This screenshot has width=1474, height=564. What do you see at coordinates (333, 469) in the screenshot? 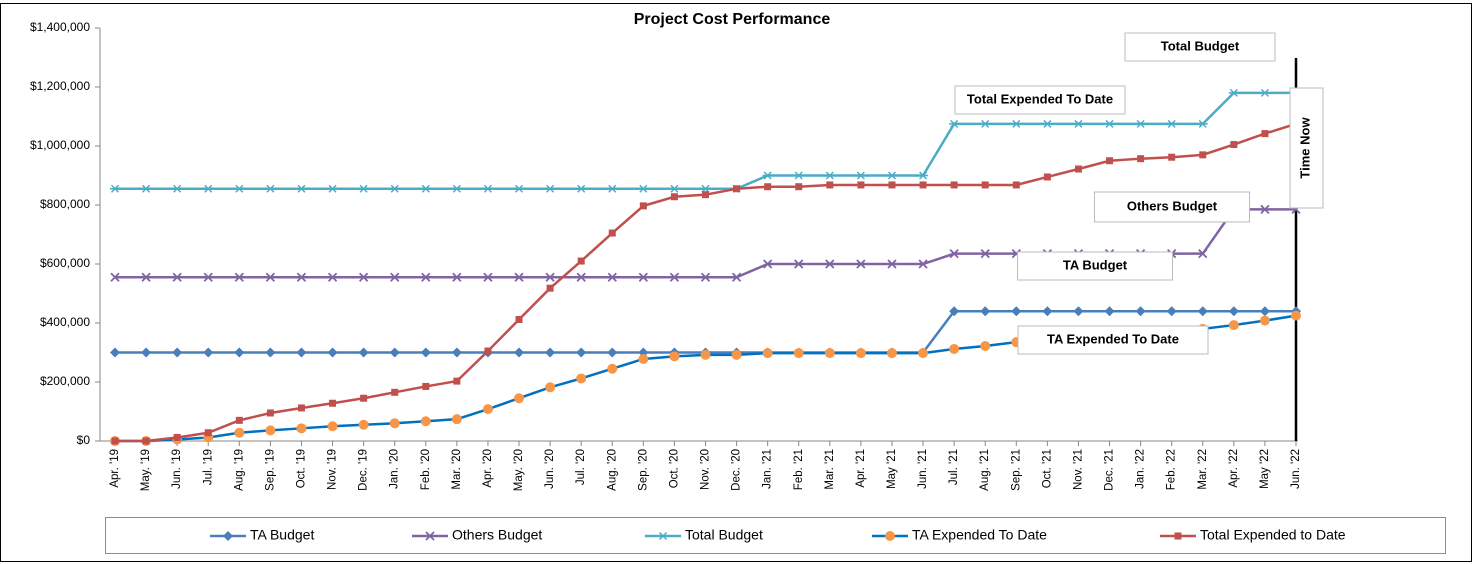
I see `x-tick-label: Nov. '19` at bounding box center [333, 469].